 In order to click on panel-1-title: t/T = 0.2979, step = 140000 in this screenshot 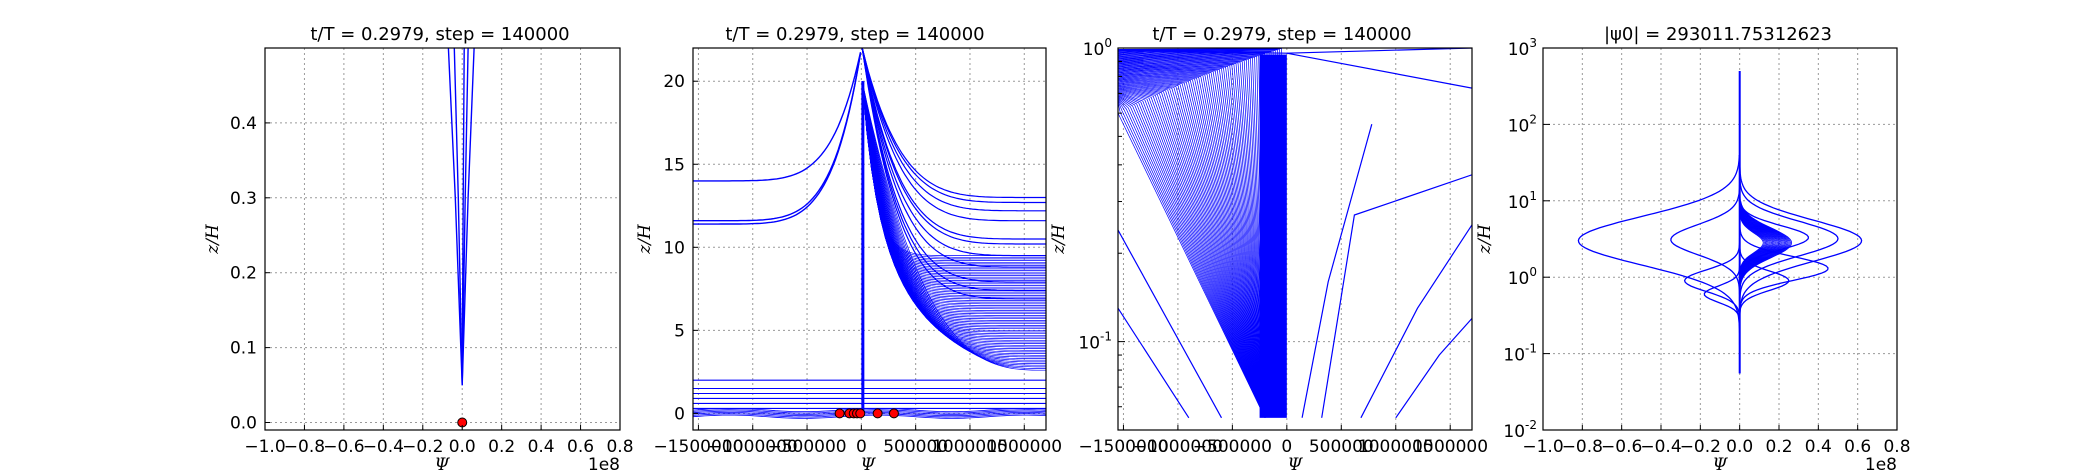, I will do `click(439, 34)`.